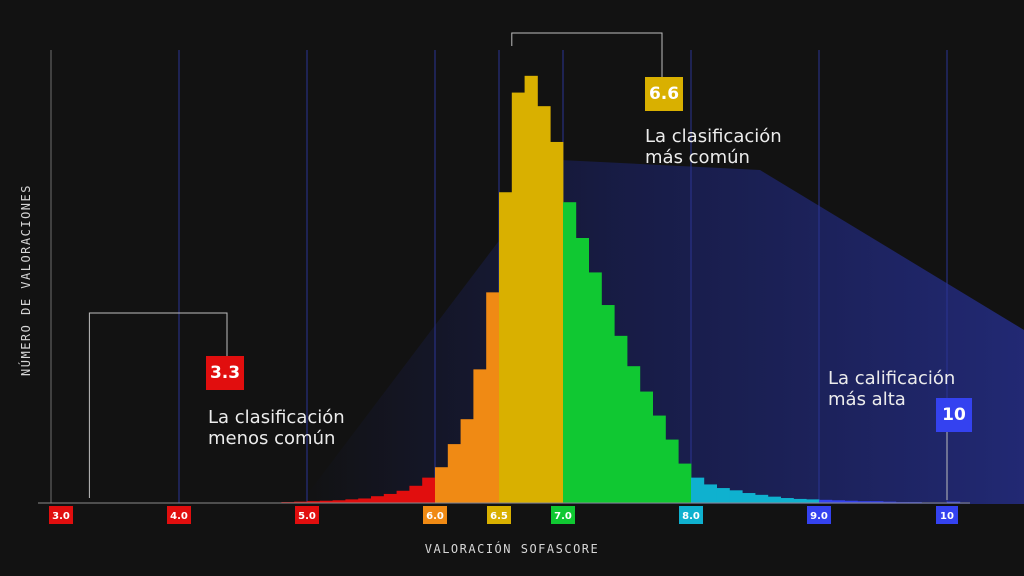 Image resolution: width=1024 pixels, height=576 pixels. I want to click on x-tick-label: 7.0, so click(563, 516).